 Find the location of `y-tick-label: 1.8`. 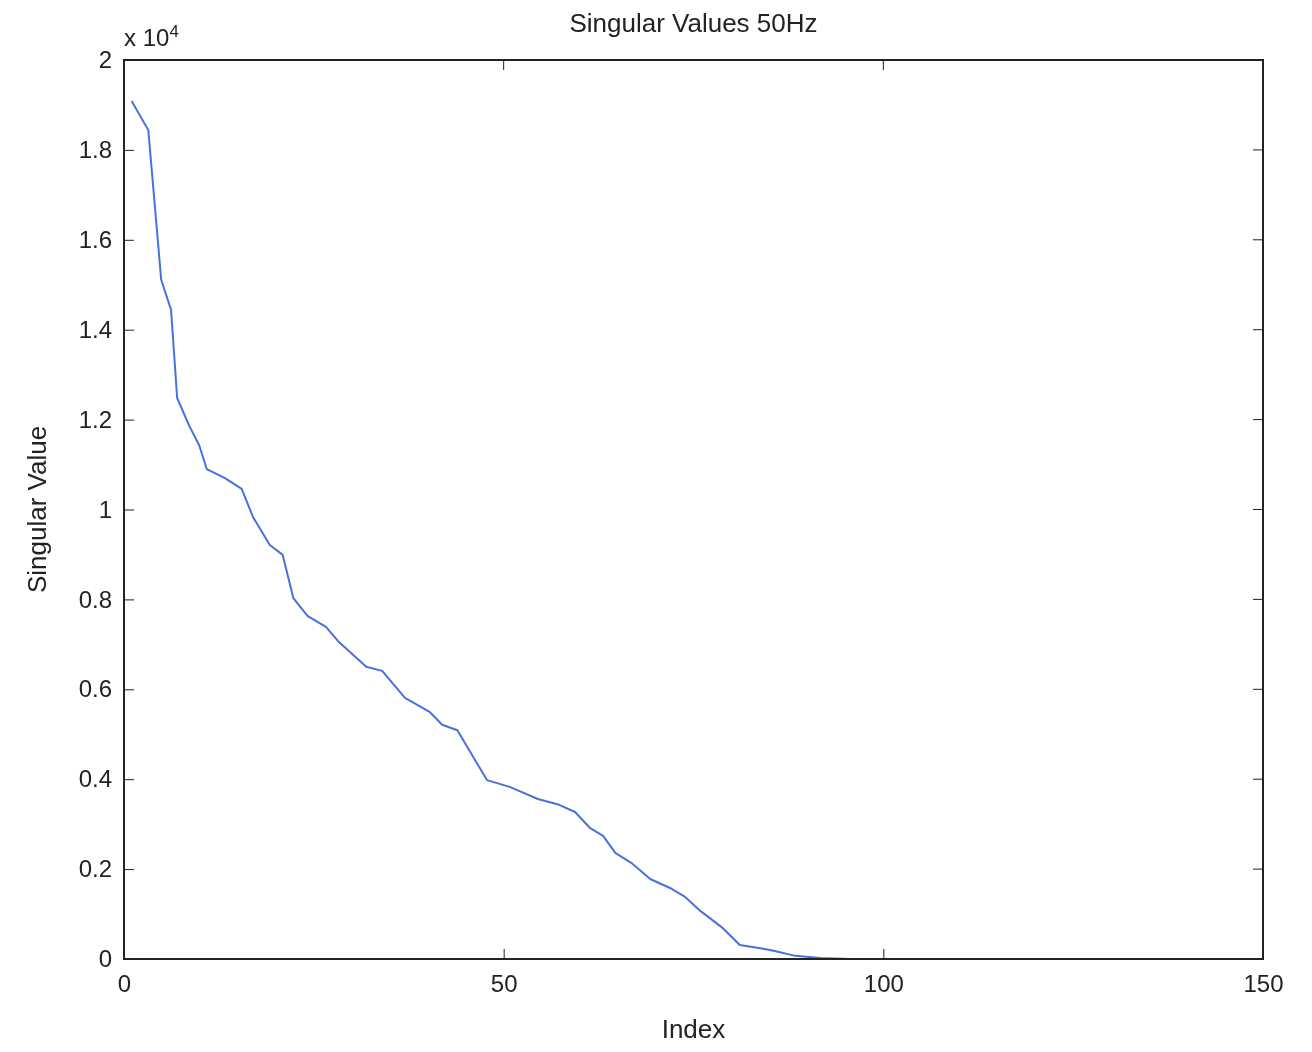

y-tick-label: 1.8 is located at coordinates (95, 150).